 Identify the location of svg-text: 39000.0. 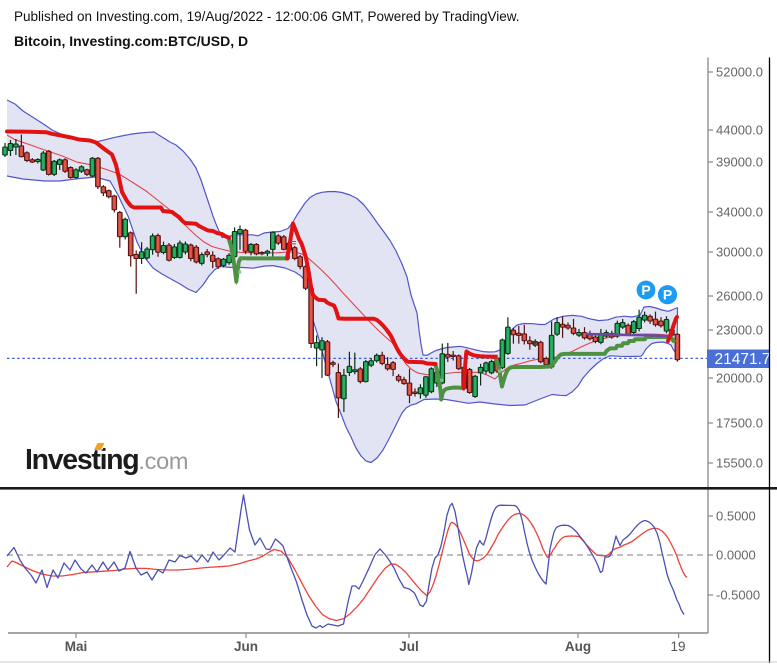
(739, 162).